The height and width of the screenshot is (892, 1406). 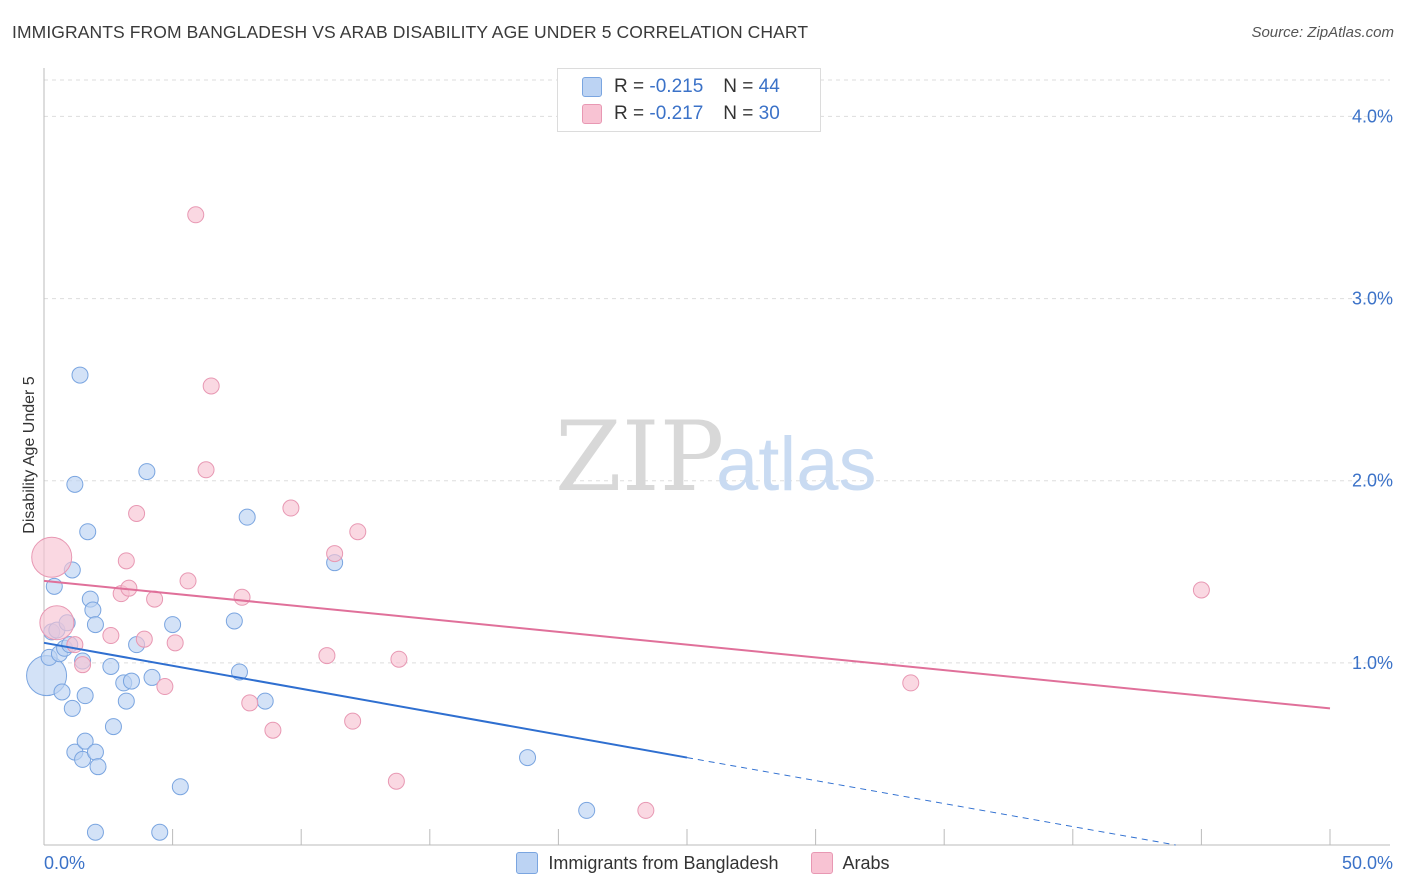 What do you see at coordinates (676, 113) in the screenshot?
I see `r-value: -0.217` at bounding box center [676, 113].